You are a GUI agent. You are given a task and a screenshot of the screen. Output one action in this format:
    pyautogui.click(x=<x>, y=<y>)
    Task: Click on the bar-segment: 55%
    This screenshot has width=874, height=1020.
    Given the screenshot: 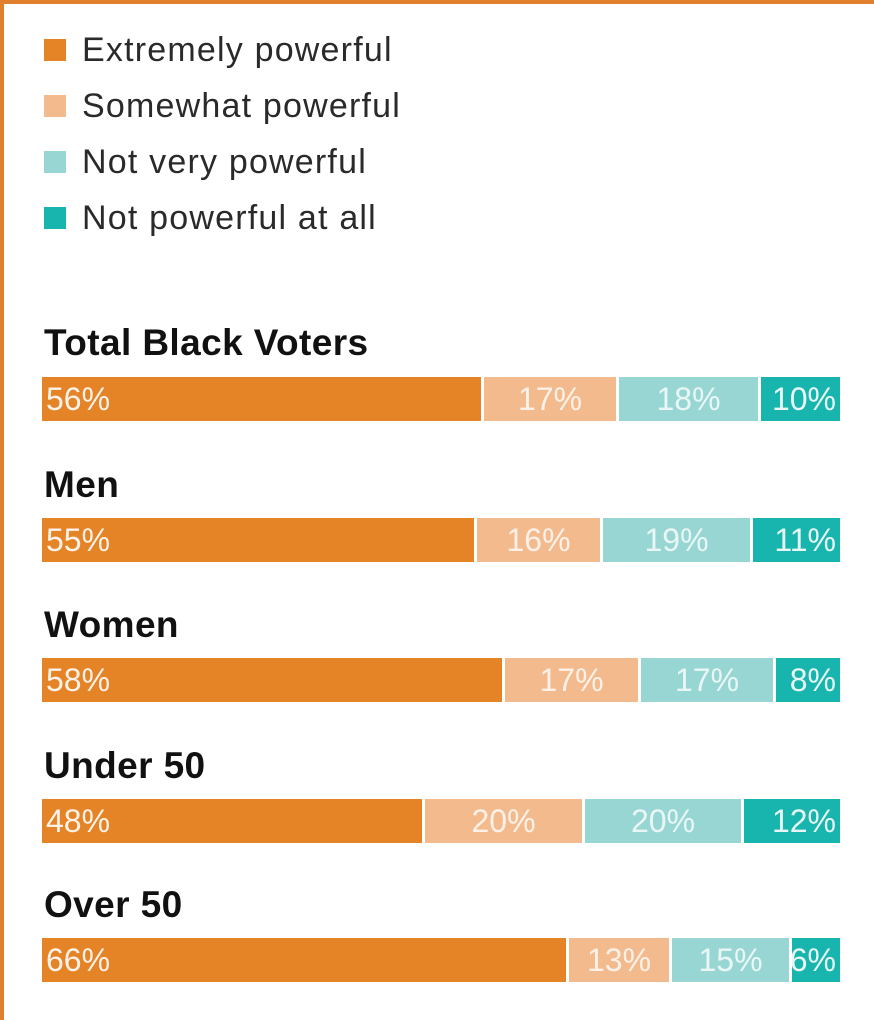 What is the action you would take?
    pyautogui.click(x=259, y=540)
    